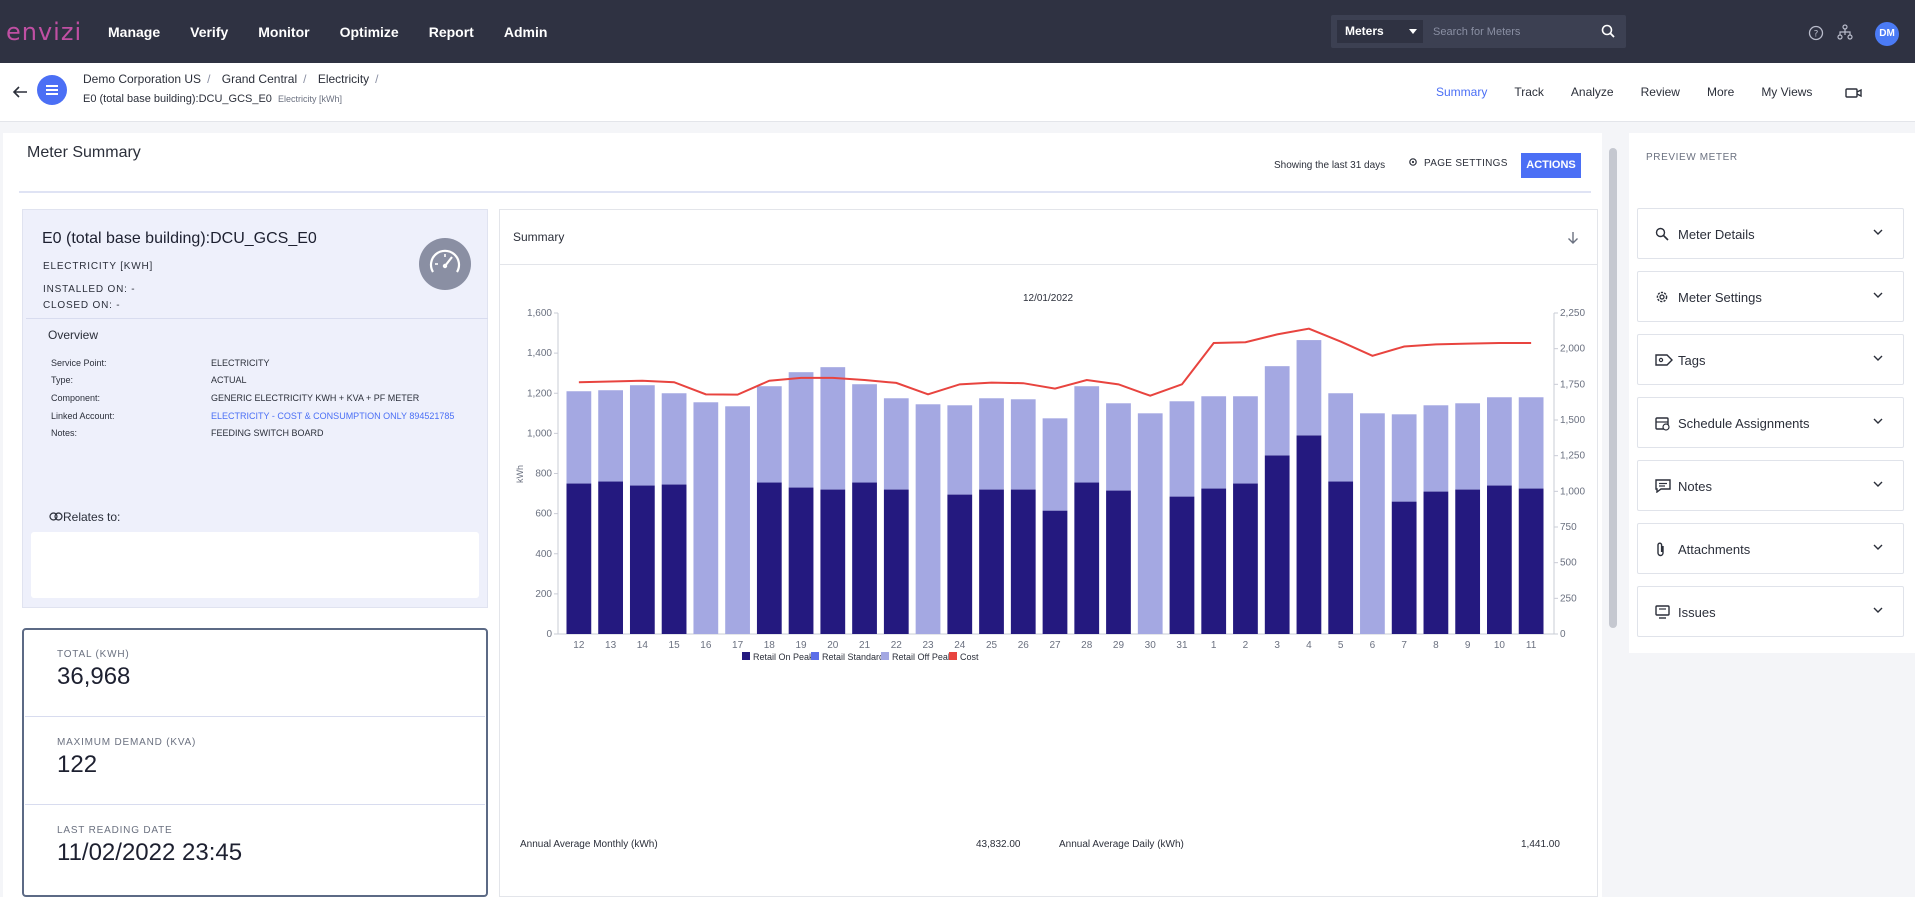  What do you see at coordinates (44, 32) in the screenshot?
I see `envizi-logo: envizi` at bounding box center [44, 32].